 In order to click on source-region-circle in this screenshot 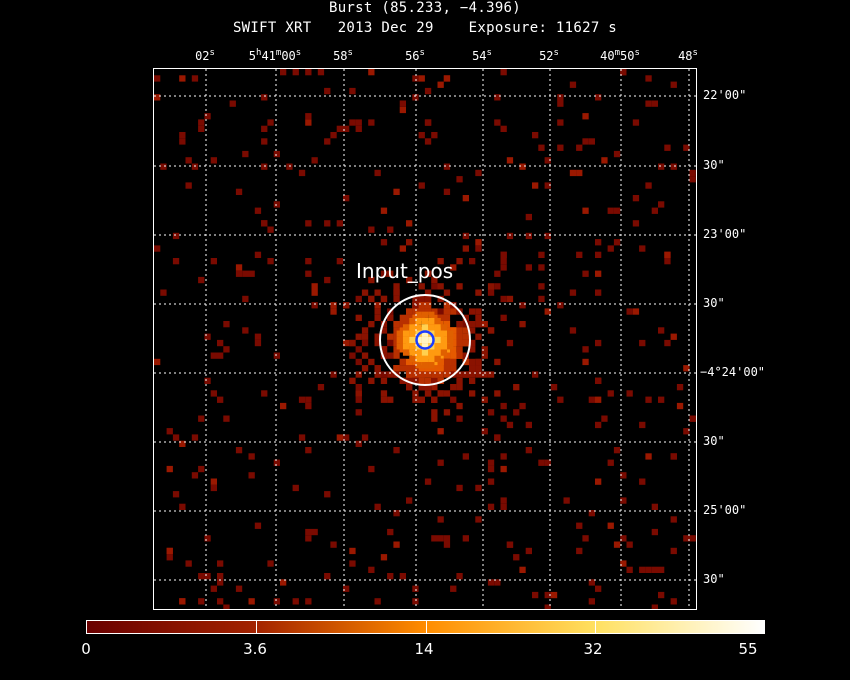, I will do `click(425, 340)`.